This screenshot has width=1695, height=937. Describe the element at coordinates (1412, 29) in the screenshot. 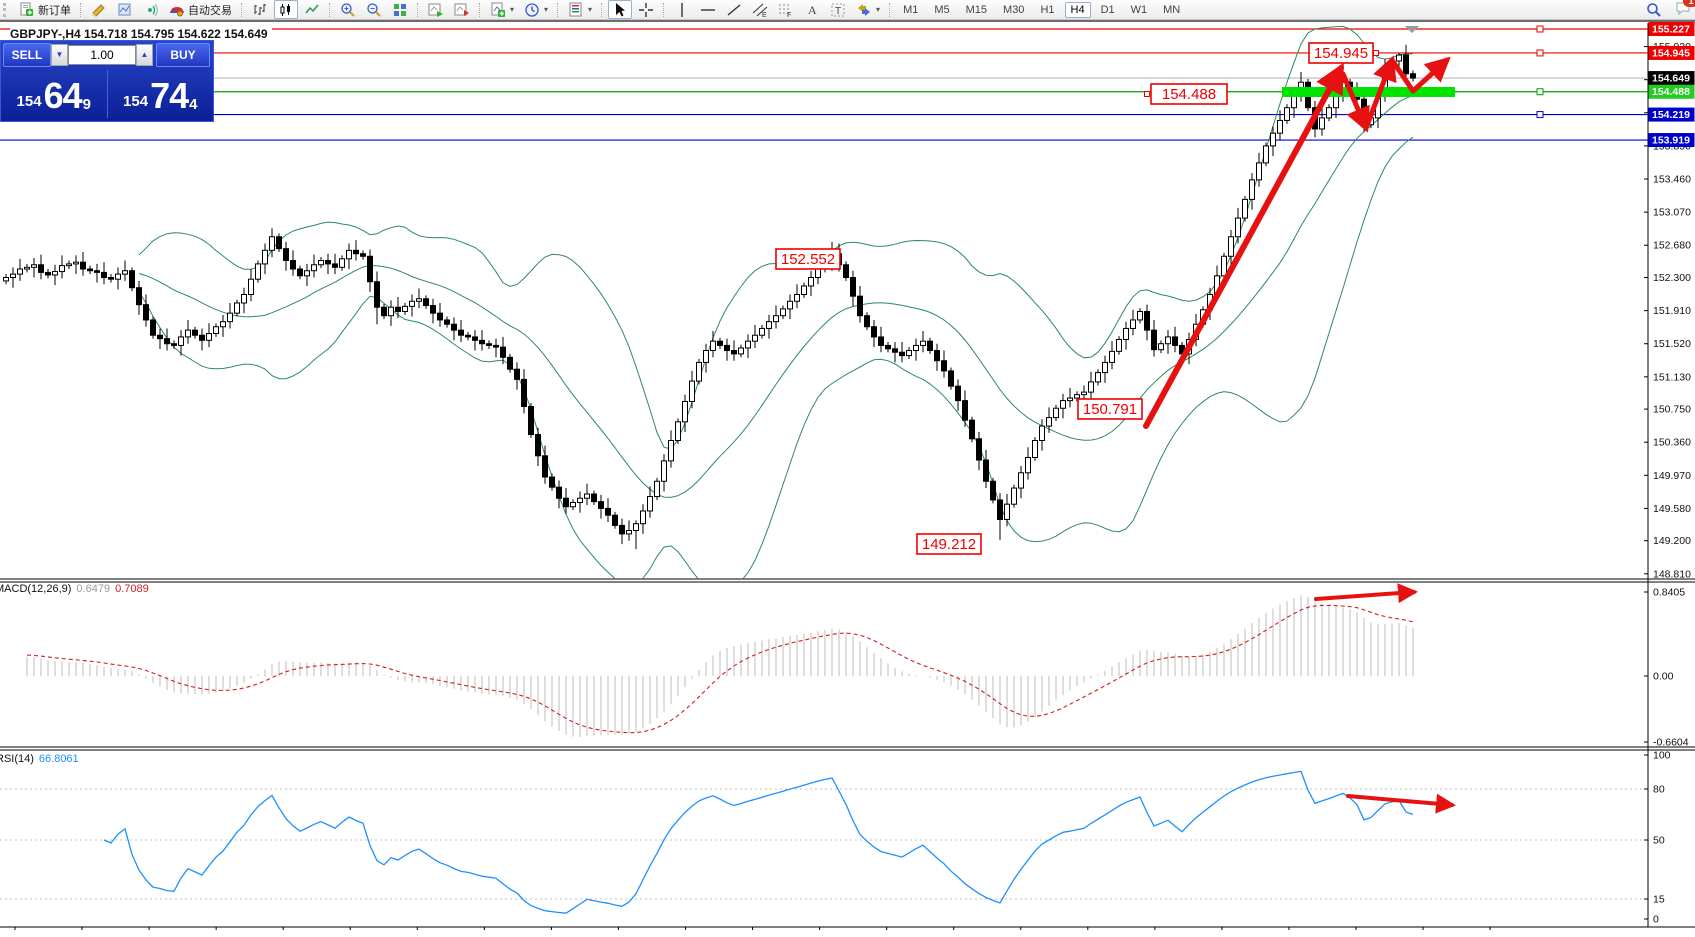

I see `chart-marker-triangle` at that location.